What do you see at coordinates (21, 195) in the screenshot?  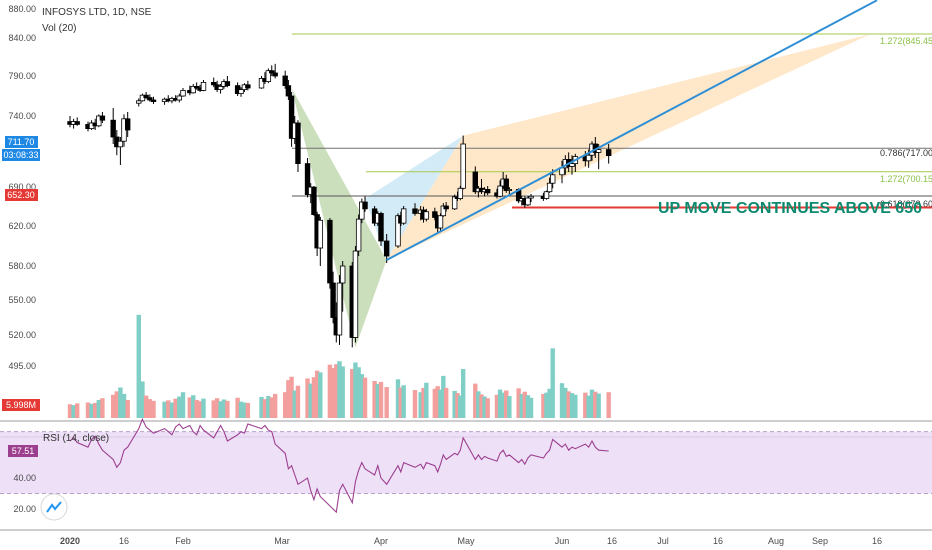 I see `support-badge-bg` at bounding box center [21, 195].